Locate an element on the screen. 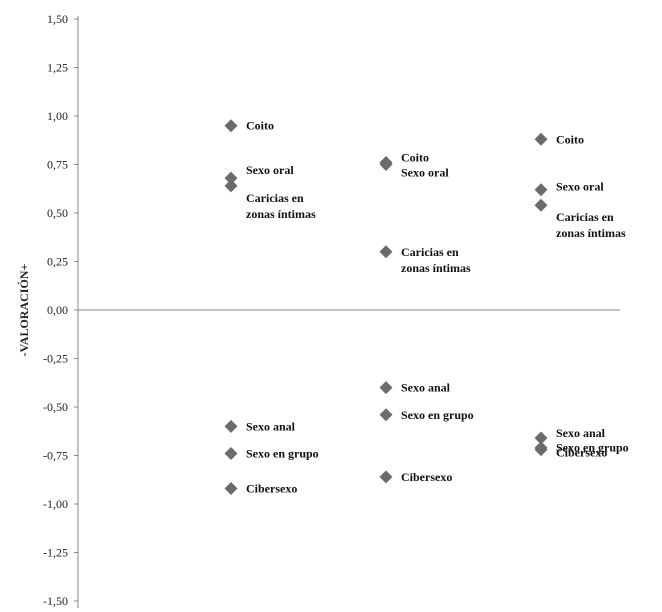  y-tick-label: -1,50 is located at coordinates (55, 601).